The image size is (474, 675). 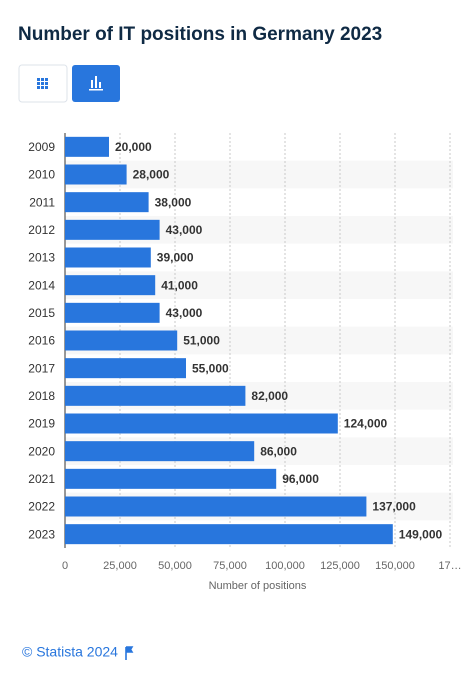 What do you see at coordinates (201, 341) in the screenshot?
I see `value-label: 51,000` at bounding box center [201, 341].